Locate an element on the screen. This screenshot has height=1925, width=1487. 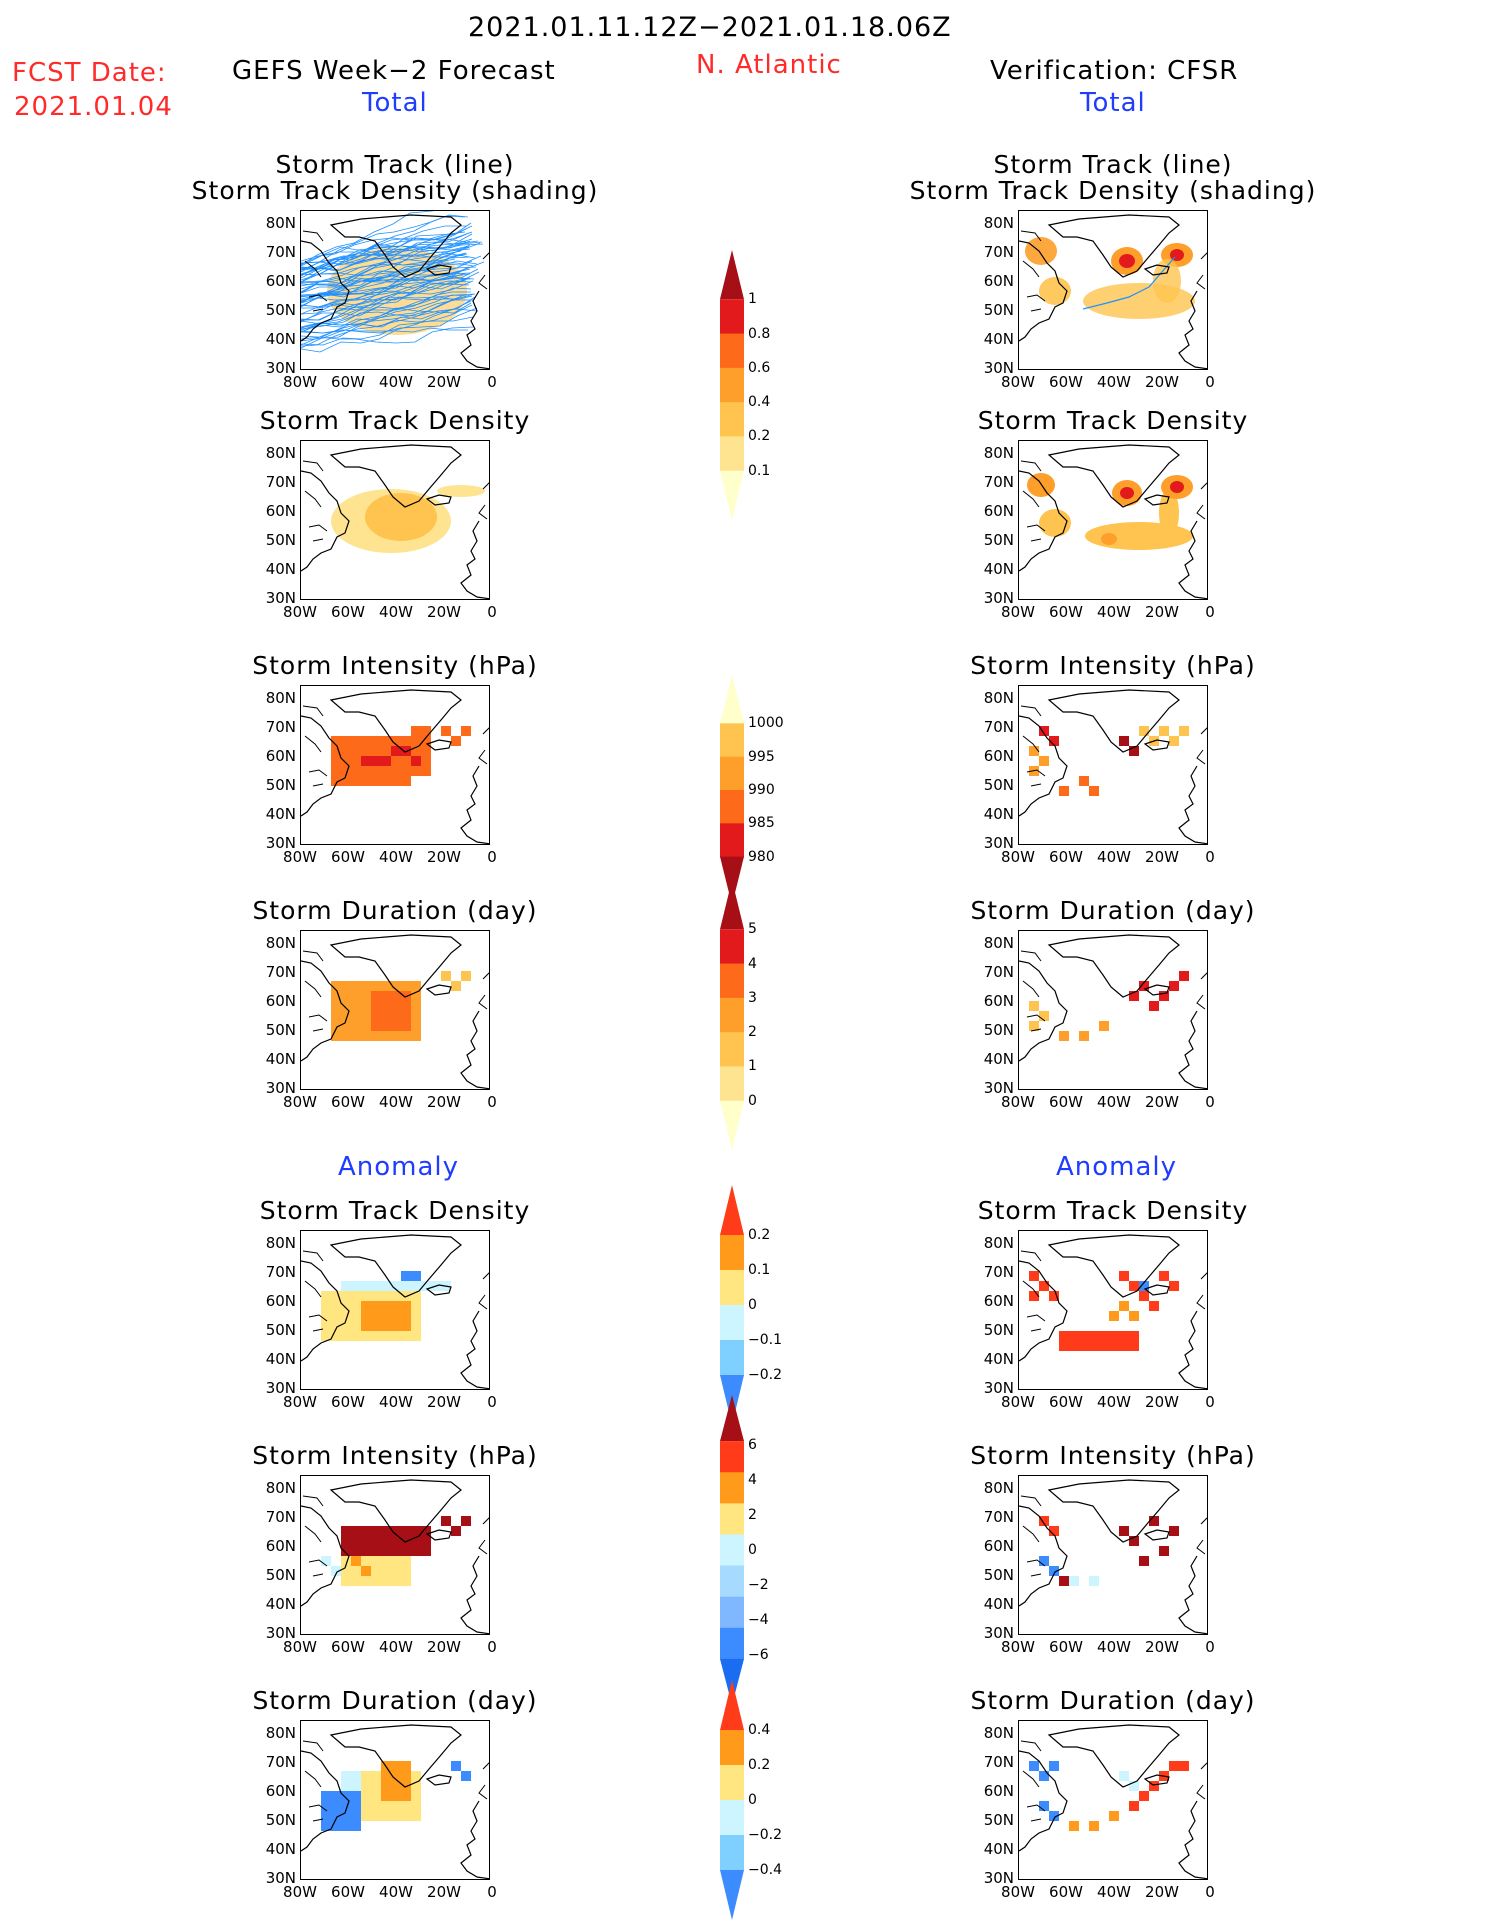
colorbar-tick-label: 2 is located at coordinates (752, 1515).